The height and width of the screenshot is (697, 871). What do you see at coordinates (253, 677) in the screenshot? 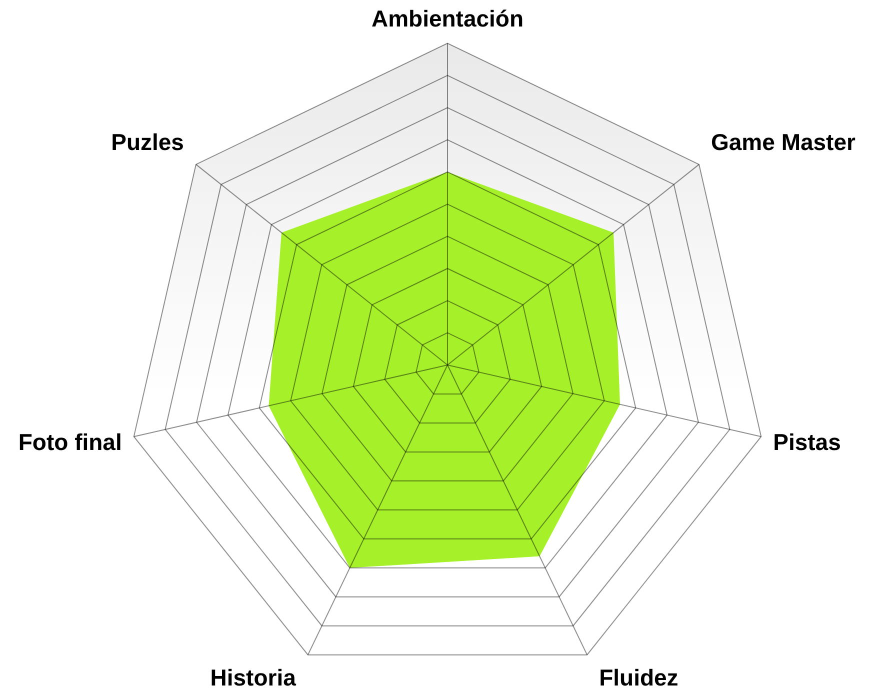
I see `spoke-label: Historia` at bounding box center [253, 677].